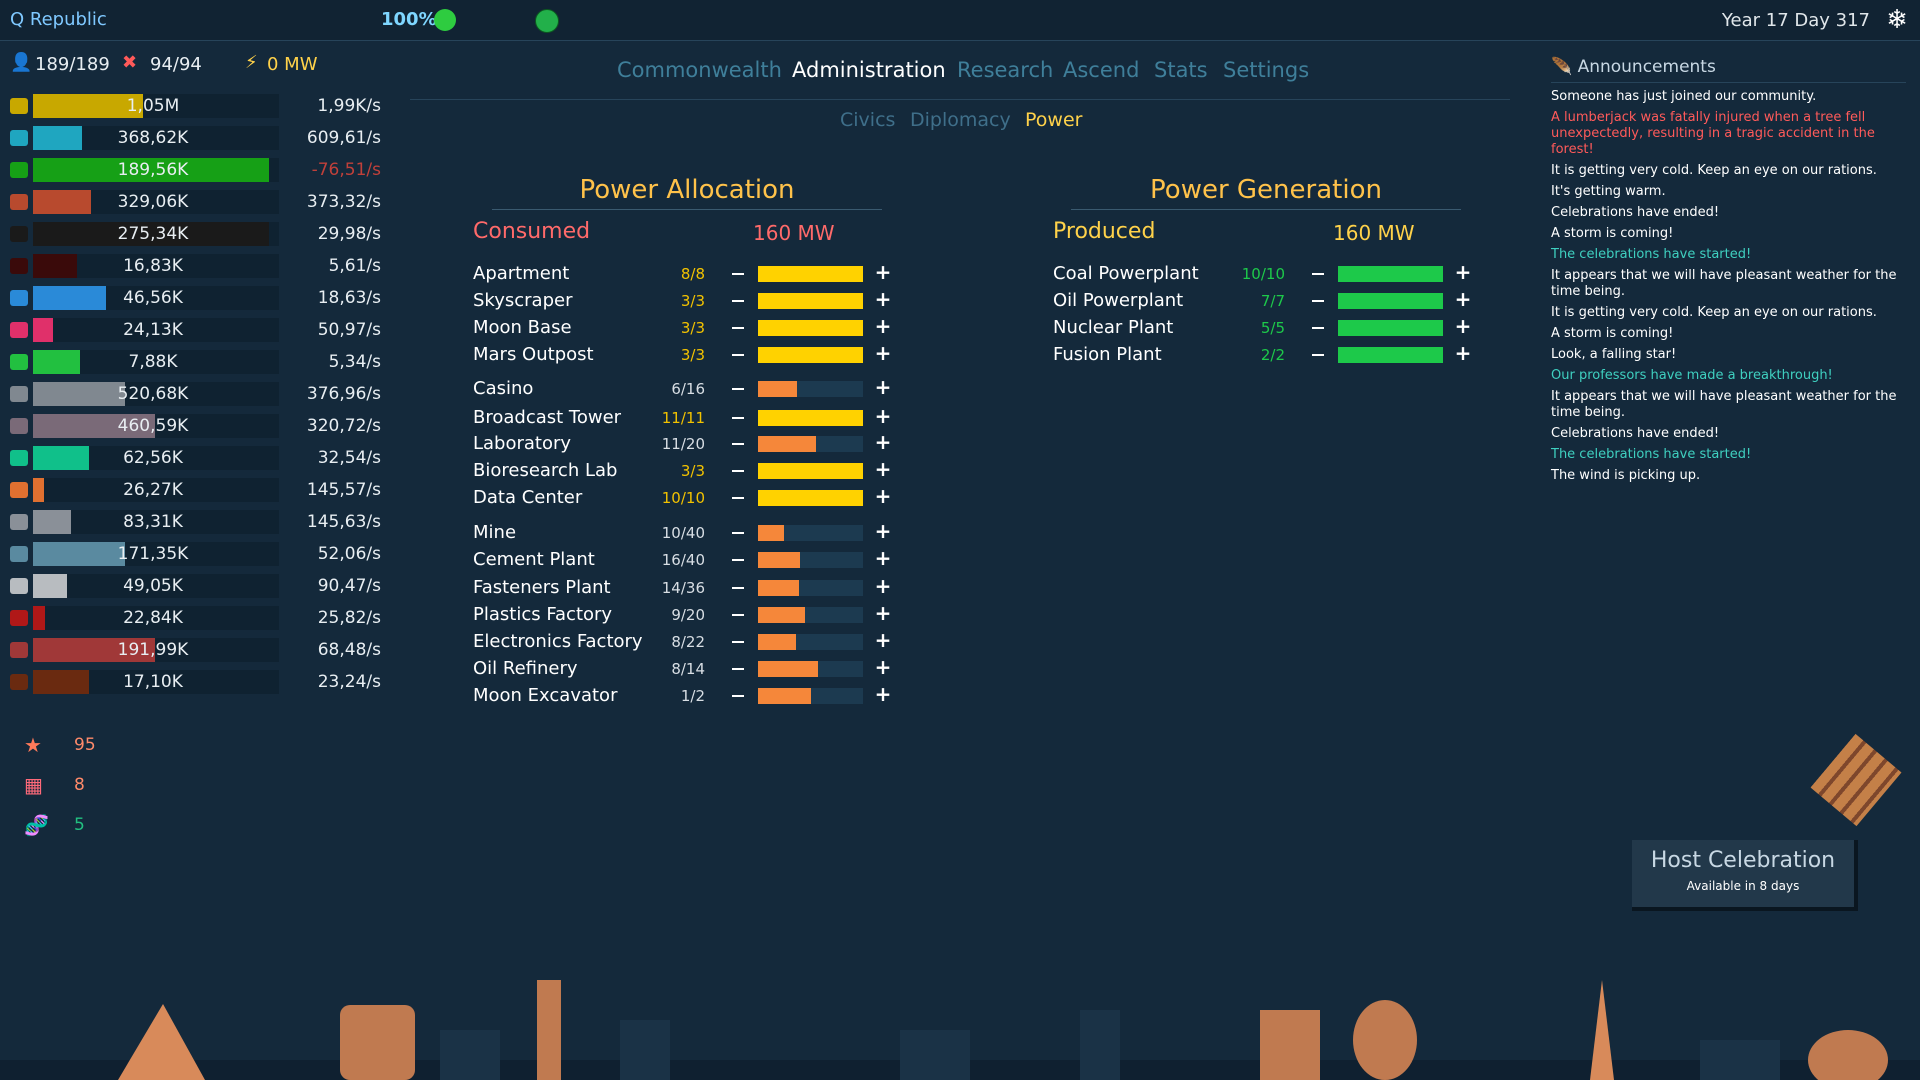 This screenshot has height=1080, width=1920. Describe the element at coordinates (495, 532) in the screenshot. I see `building-name: Mine` at that location.